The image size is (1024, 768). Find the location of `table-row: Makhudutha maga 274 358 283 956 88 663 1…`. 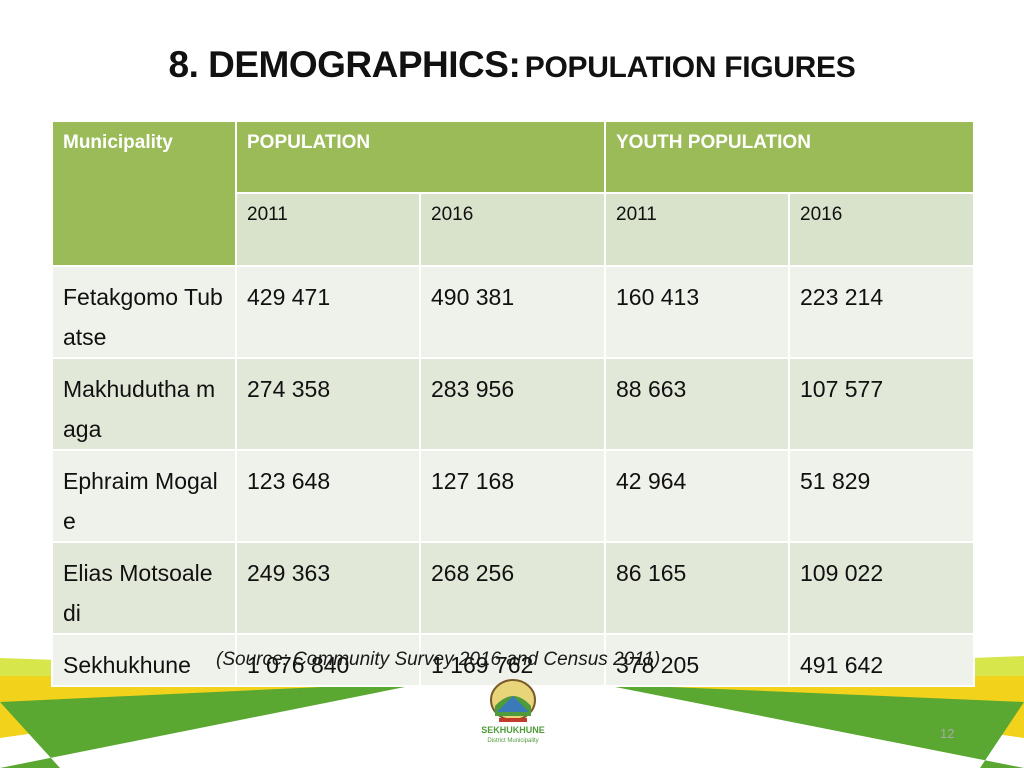

table-row: Makhudutha maga 274 358 283 956 88 663 1… is located at coordinates (513, 404).